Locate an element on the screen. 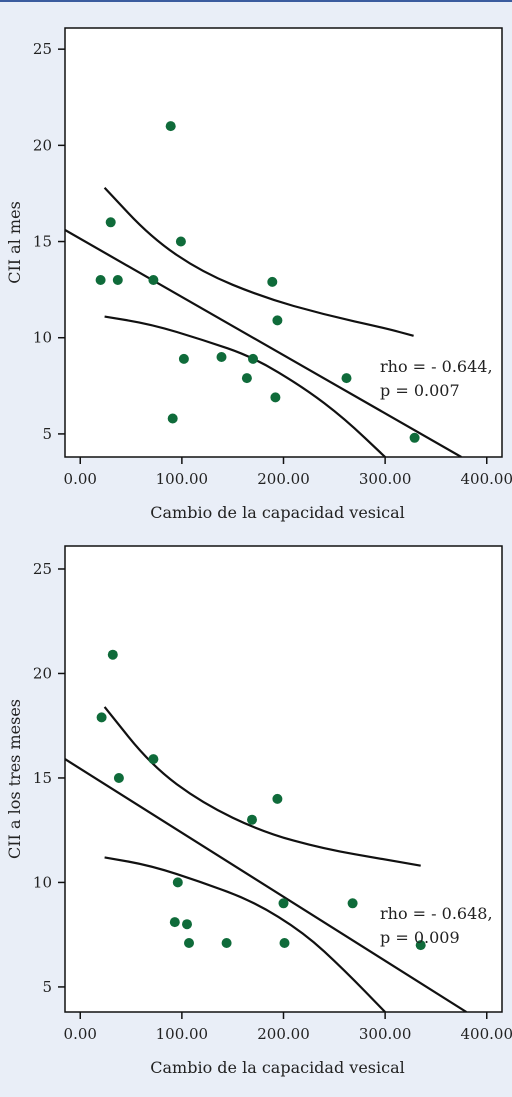  p-value-annotation: p = 0.009 is located at coordinates (420, 937).